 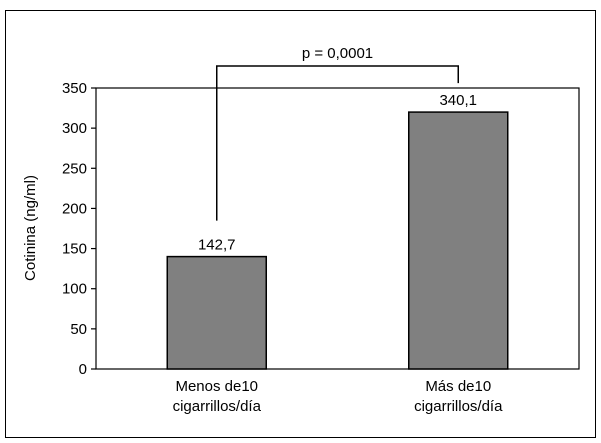 What do you see at coordinates (217, 245) in the screenshot?
I see `bar-value-label: 142,7` at bounding box center [217, 245].